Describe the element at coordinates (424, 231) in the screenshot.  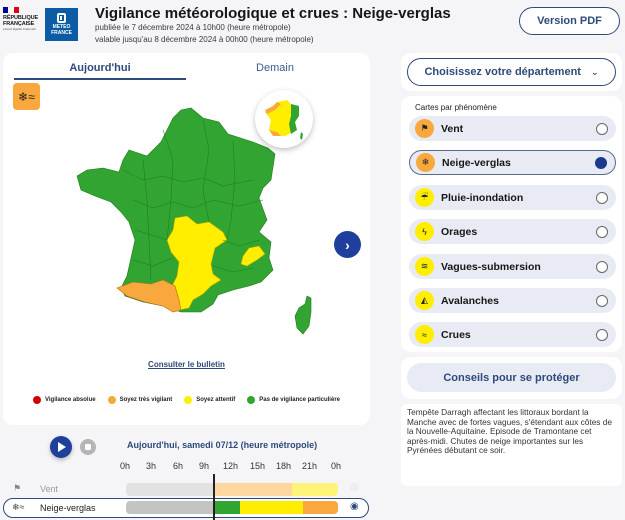
I see `lightning-icon: ϟ` at that location.